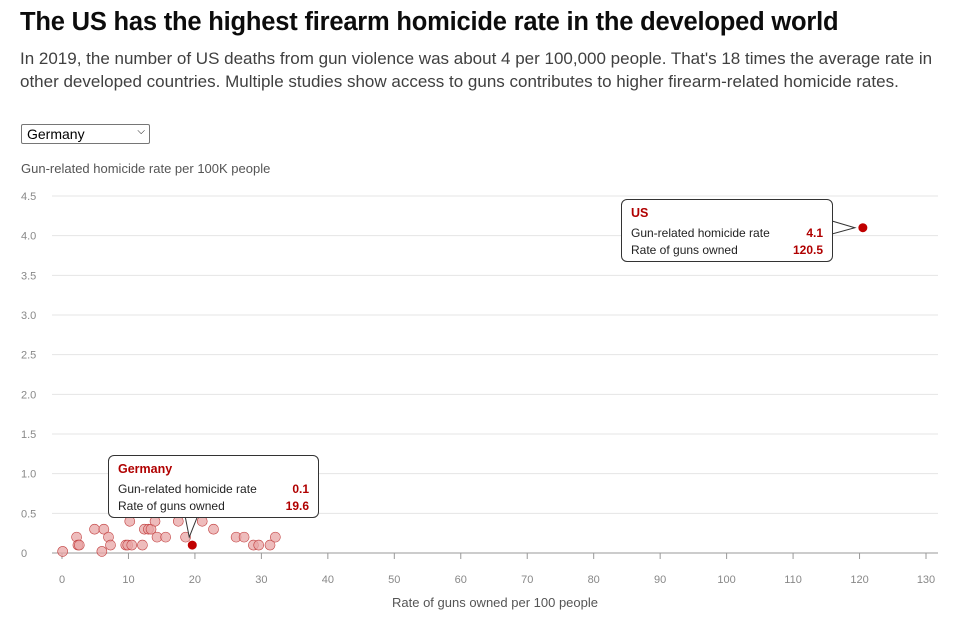 Image resolution: width=980 pixels, height=618 pixels. What do you see at coordinates (24, 554) in the screenshot?
I see `y-tick-label: 0` at bounding box center [24, 554].